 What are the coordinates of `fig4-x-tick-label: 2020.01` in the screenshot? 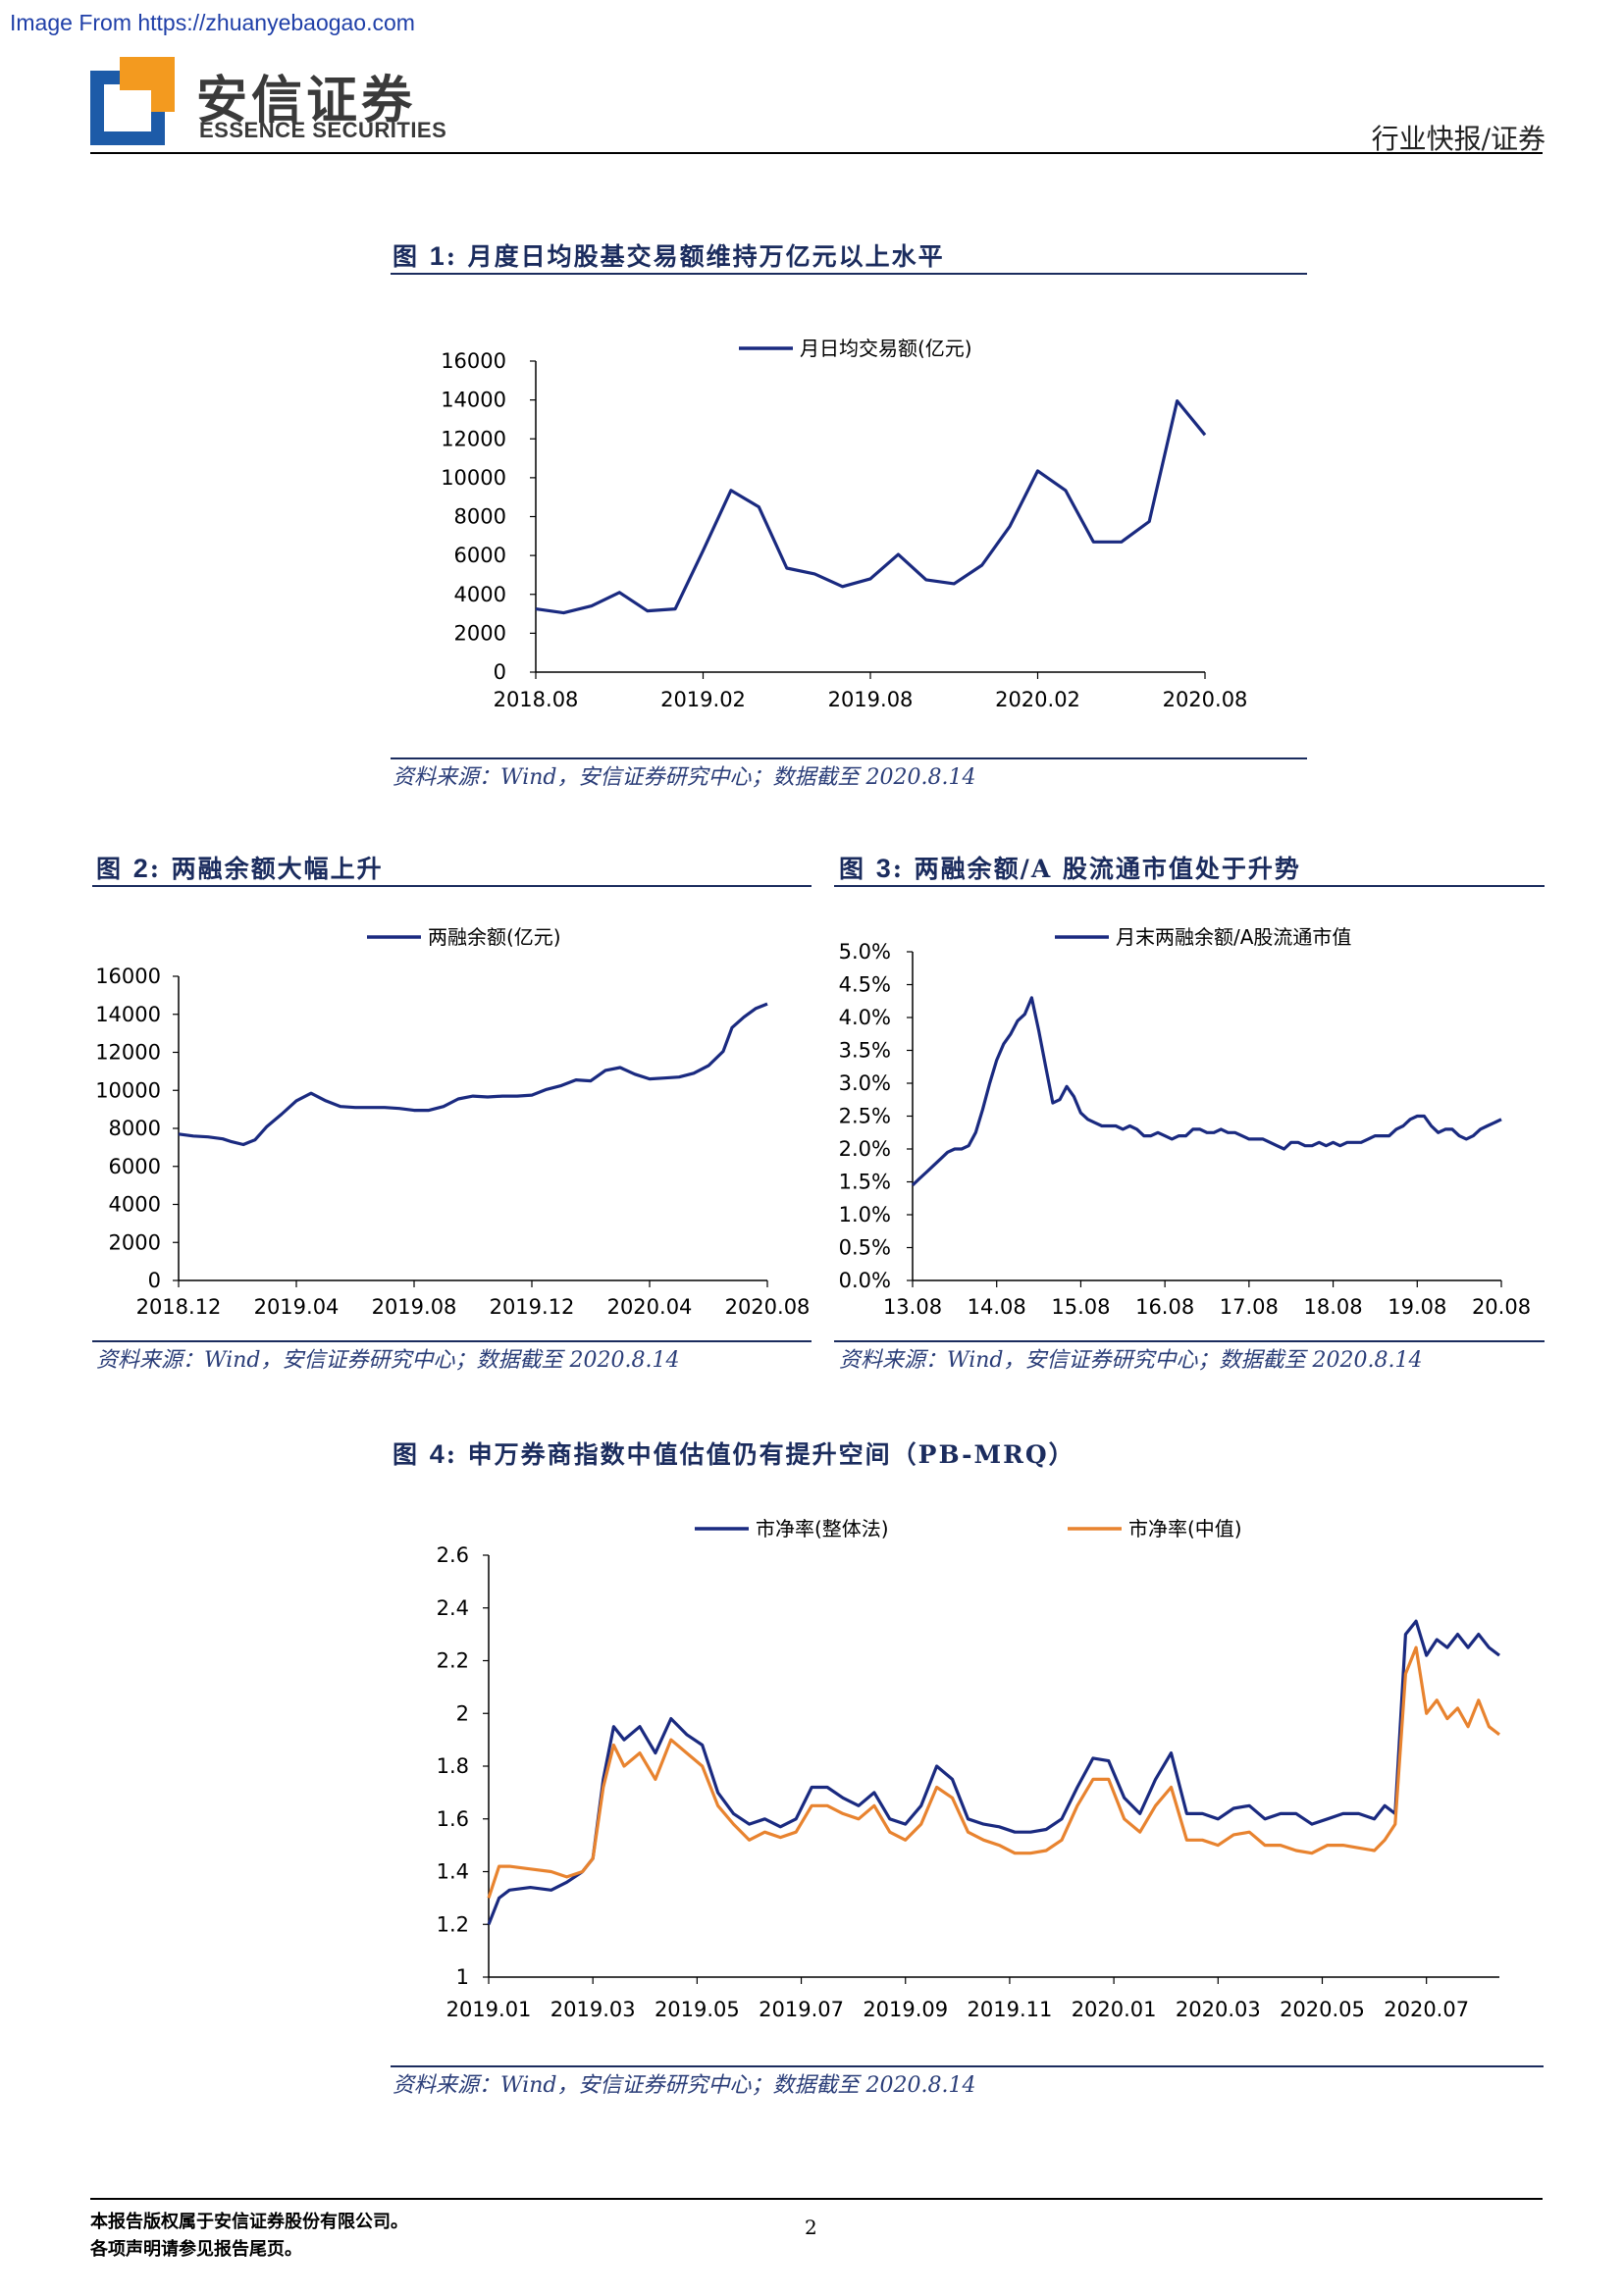 It's located at (1114, 2009).